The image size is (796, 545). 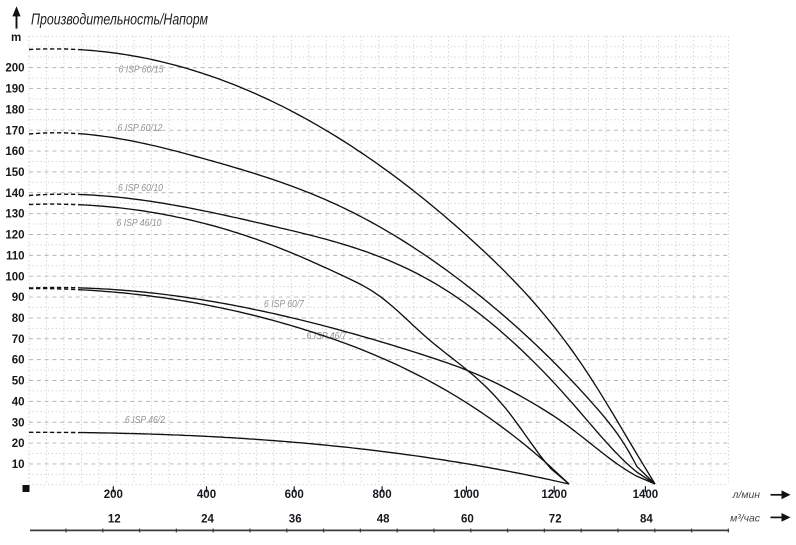 What do you see at coordinates (284, 304) in the screenshot?
I see `svg-text: 6 ISP 60/7` at bounding box center [284, 304].